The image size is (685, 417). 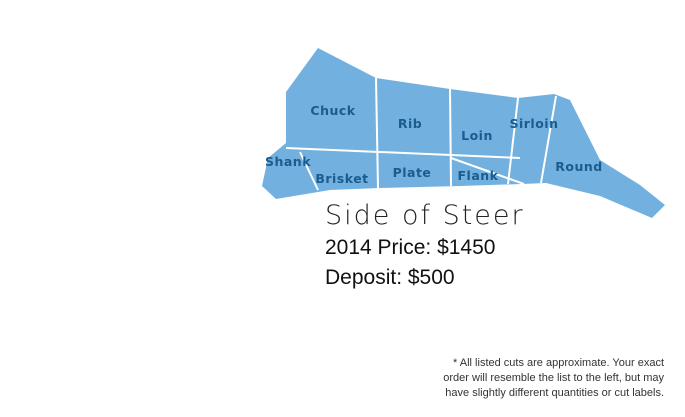 What do you see at coordinates (412, 172) in the screenshot?
I see `cut-label: Plate` at bounding box center [412, 172].